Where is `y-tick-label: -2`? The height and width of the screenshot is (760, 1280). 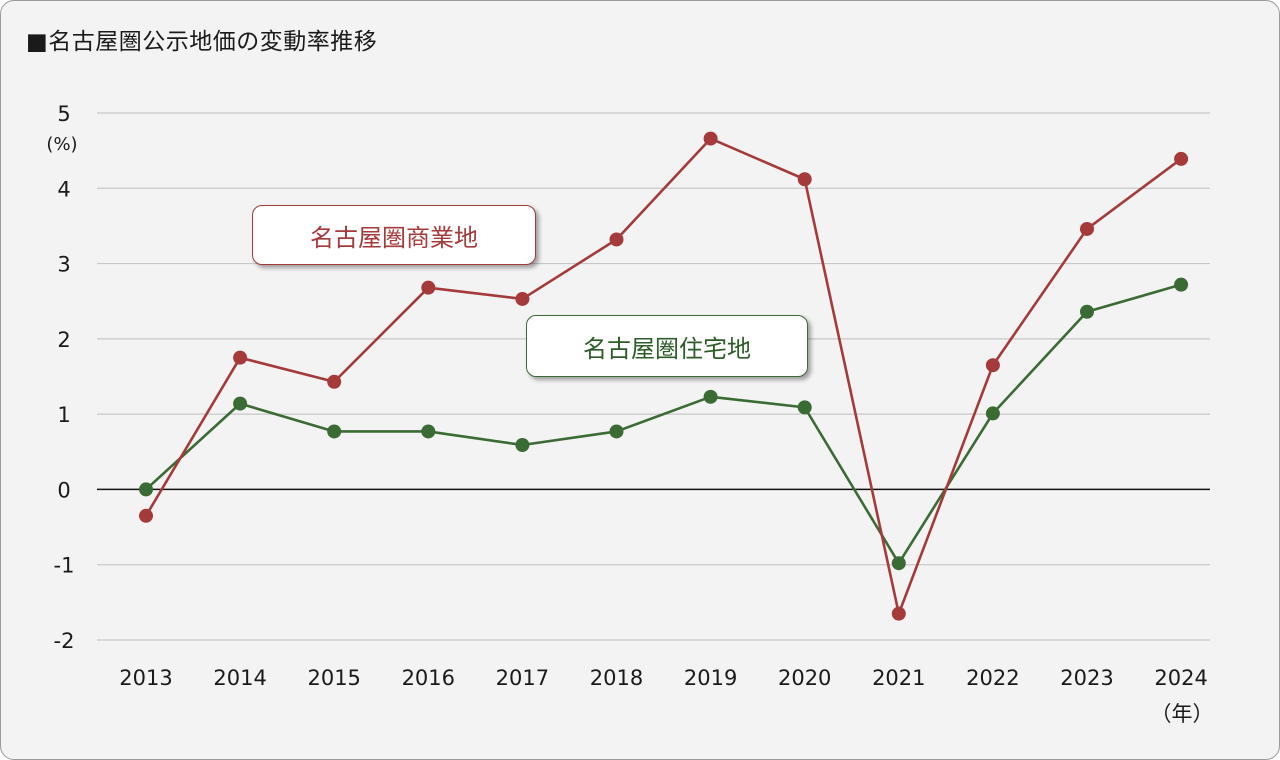
y-tick-label: -2 is located at coordinates (64, 641).